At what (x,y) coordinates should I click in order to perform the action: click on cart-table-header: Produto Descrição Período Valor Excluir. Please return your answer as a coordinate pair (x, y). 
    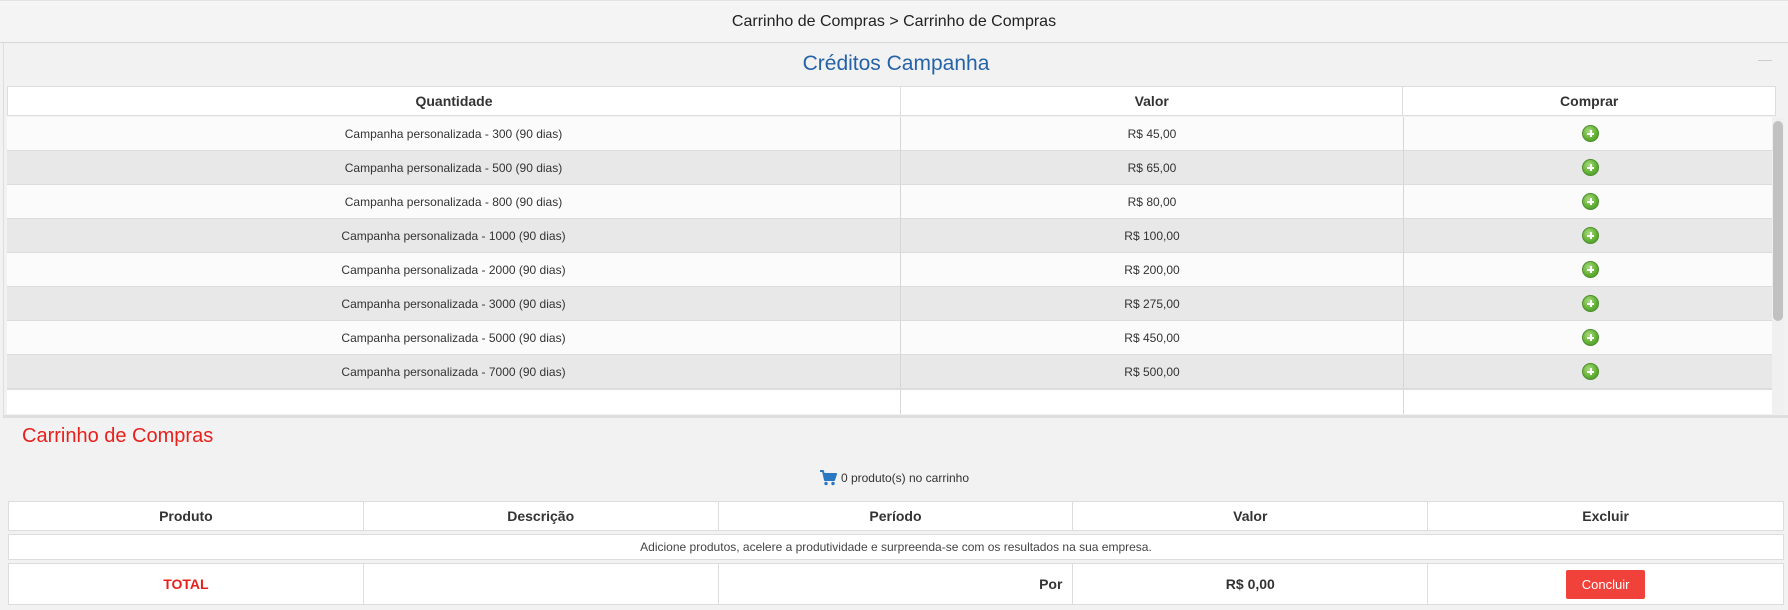
    Looking at the image, I should click on (896, 516).